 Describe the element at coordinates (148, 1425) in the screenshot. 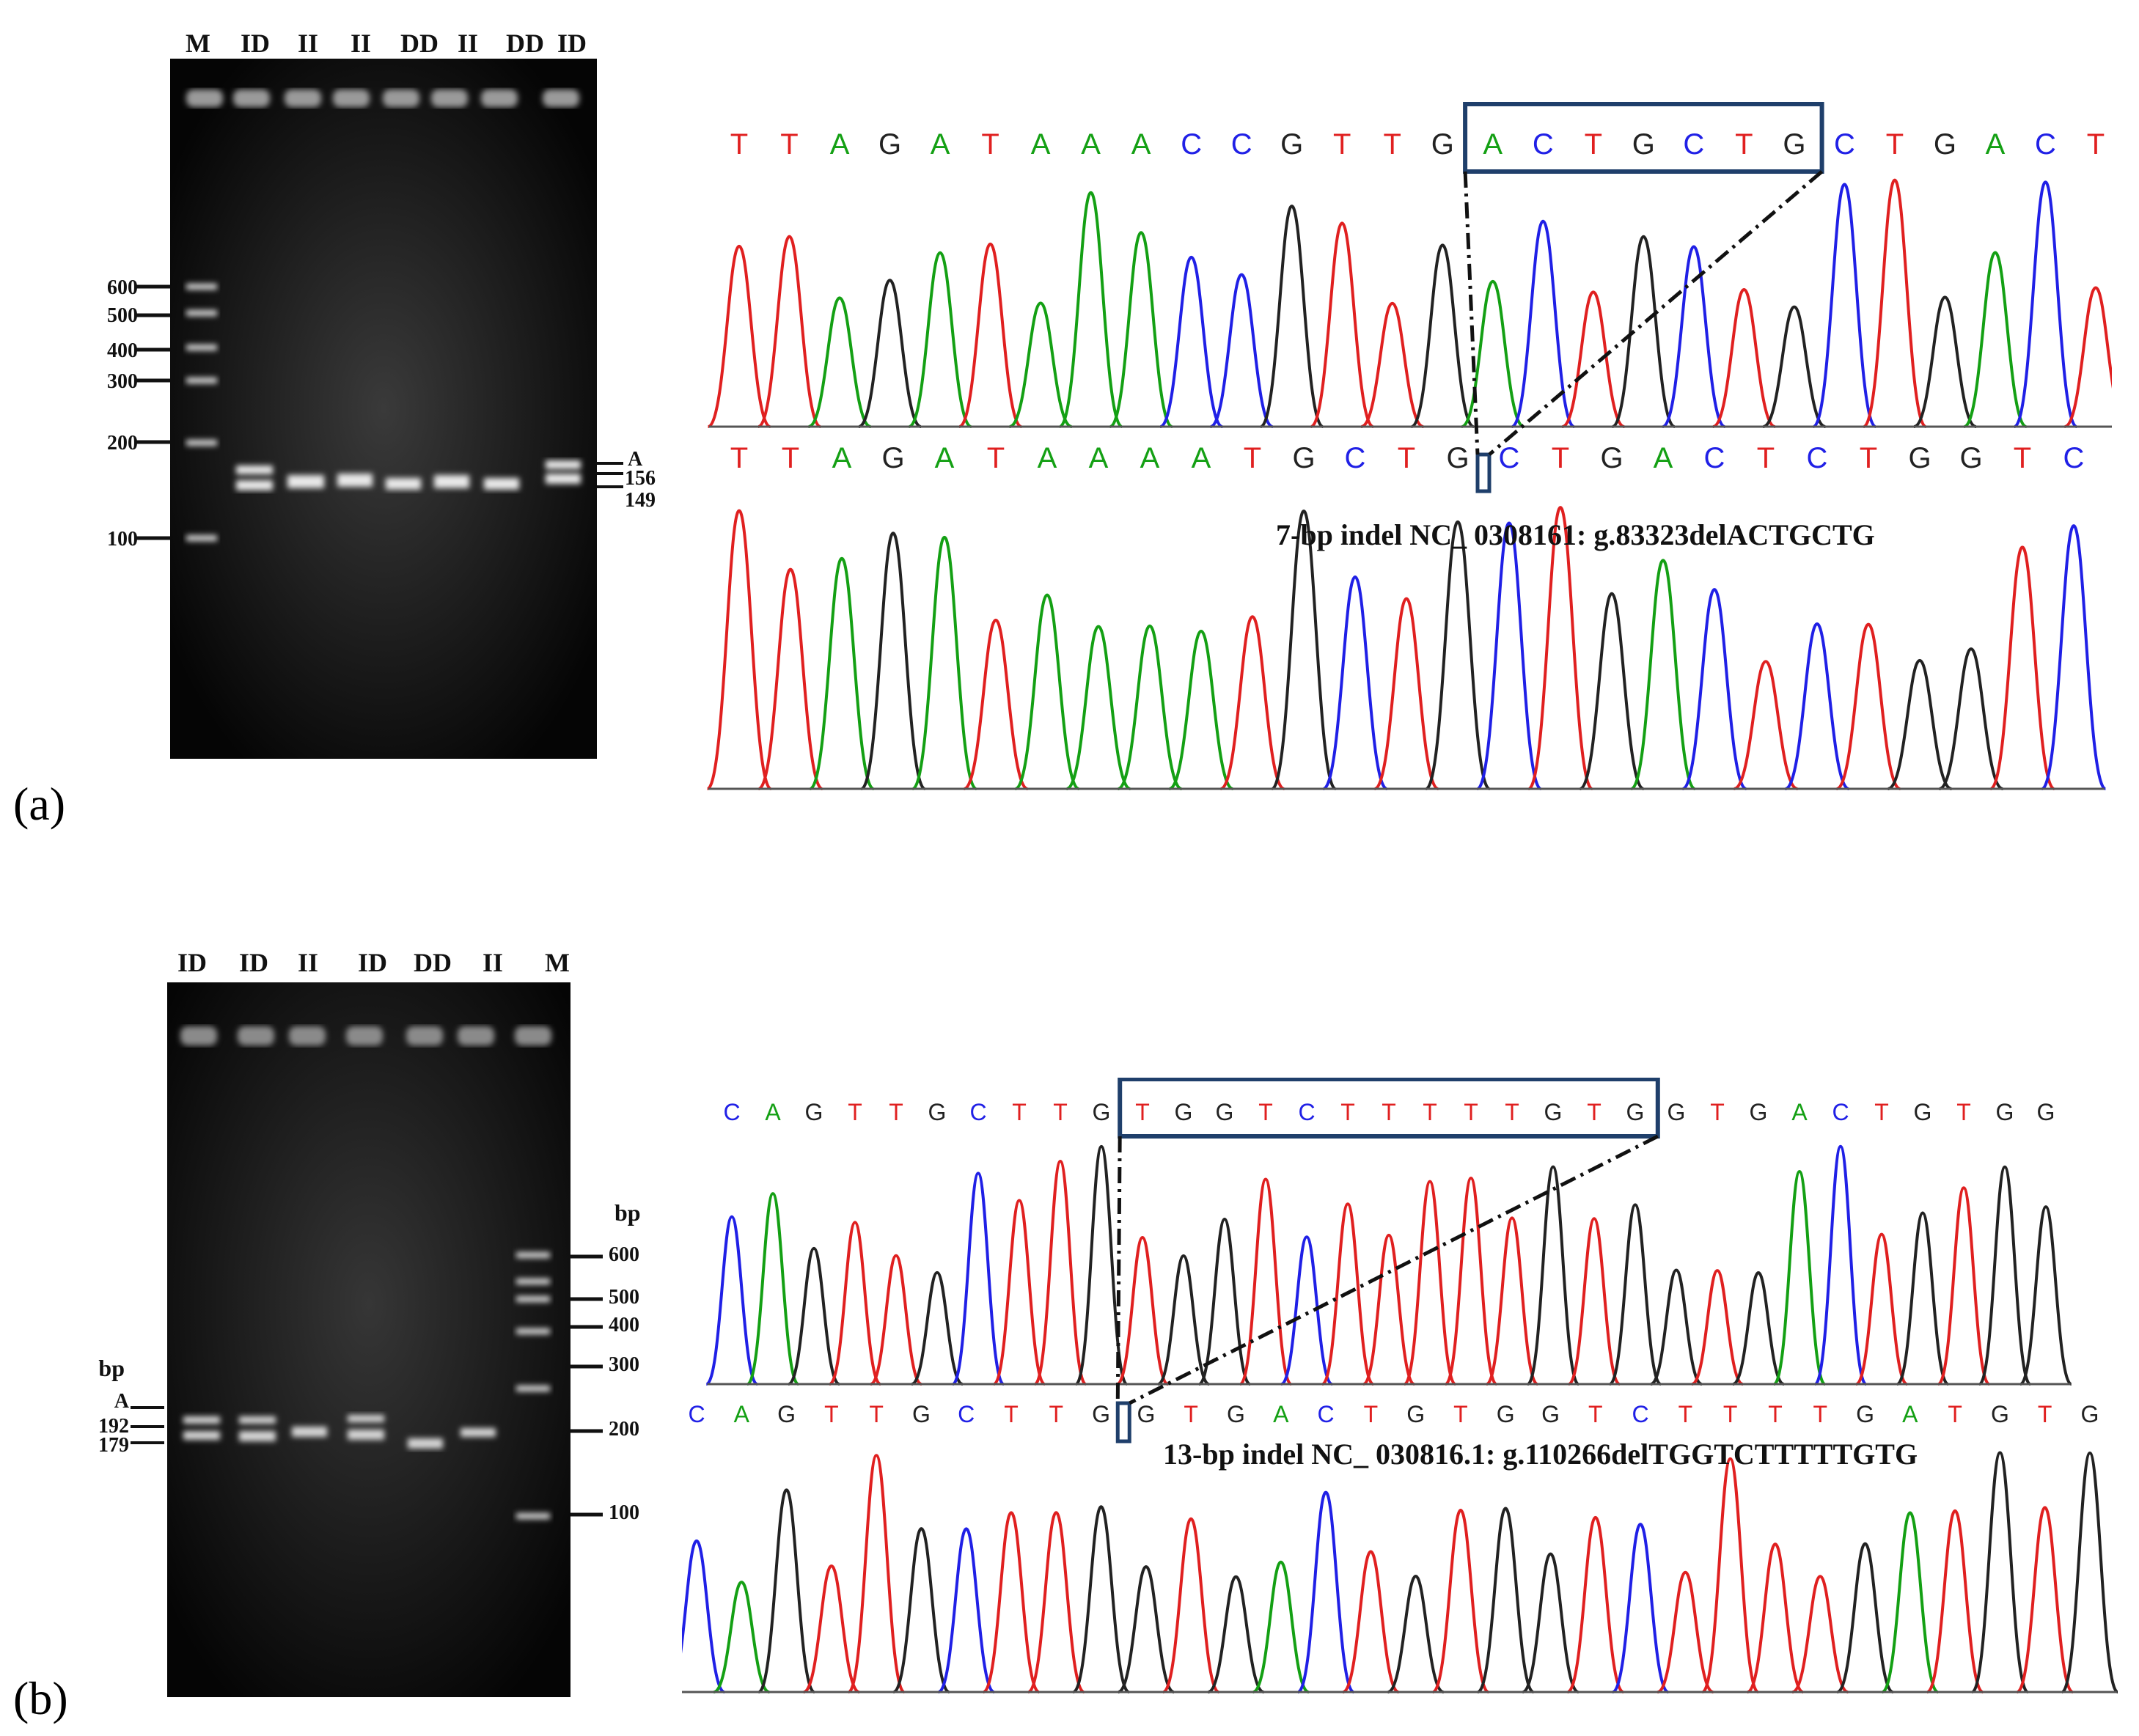

I see `band-ticks-b` at that location.